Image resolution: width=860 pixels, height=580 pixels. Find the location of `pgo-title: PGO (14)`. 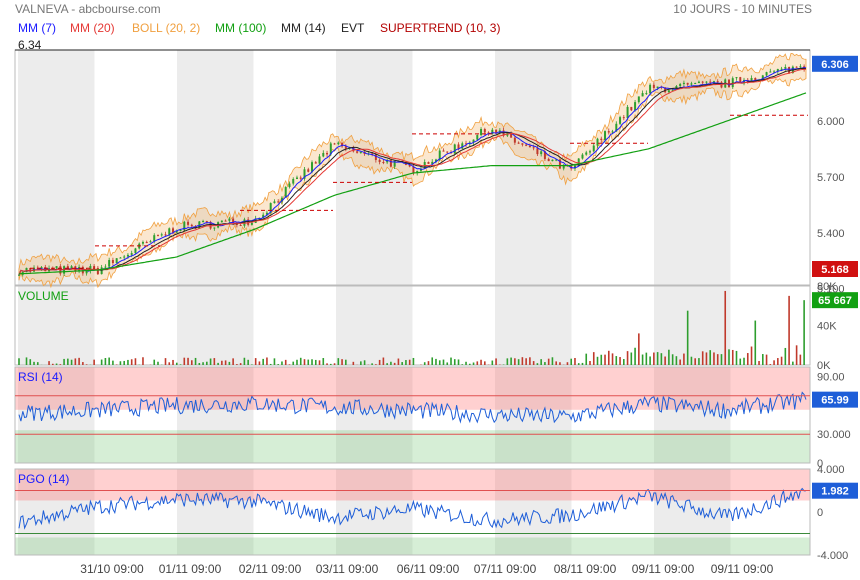

pgo-title: PGO (14) is located at coordinates (43, 479).